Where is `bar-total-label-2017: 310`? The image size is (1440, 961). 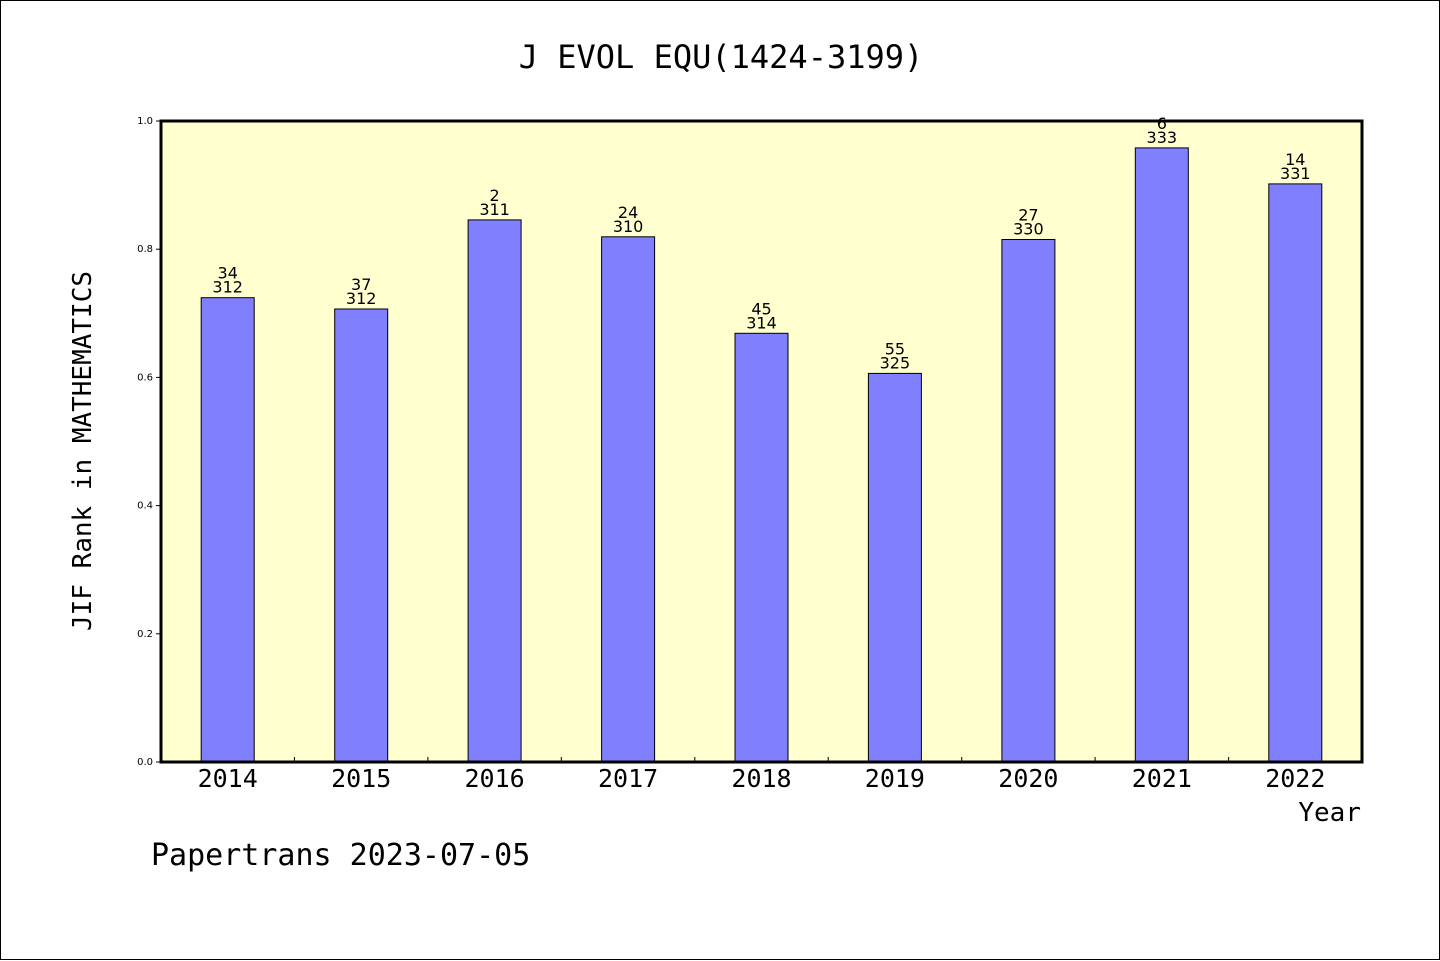 bar-total-label-2017: 310 is located at coordinates (628, 226).